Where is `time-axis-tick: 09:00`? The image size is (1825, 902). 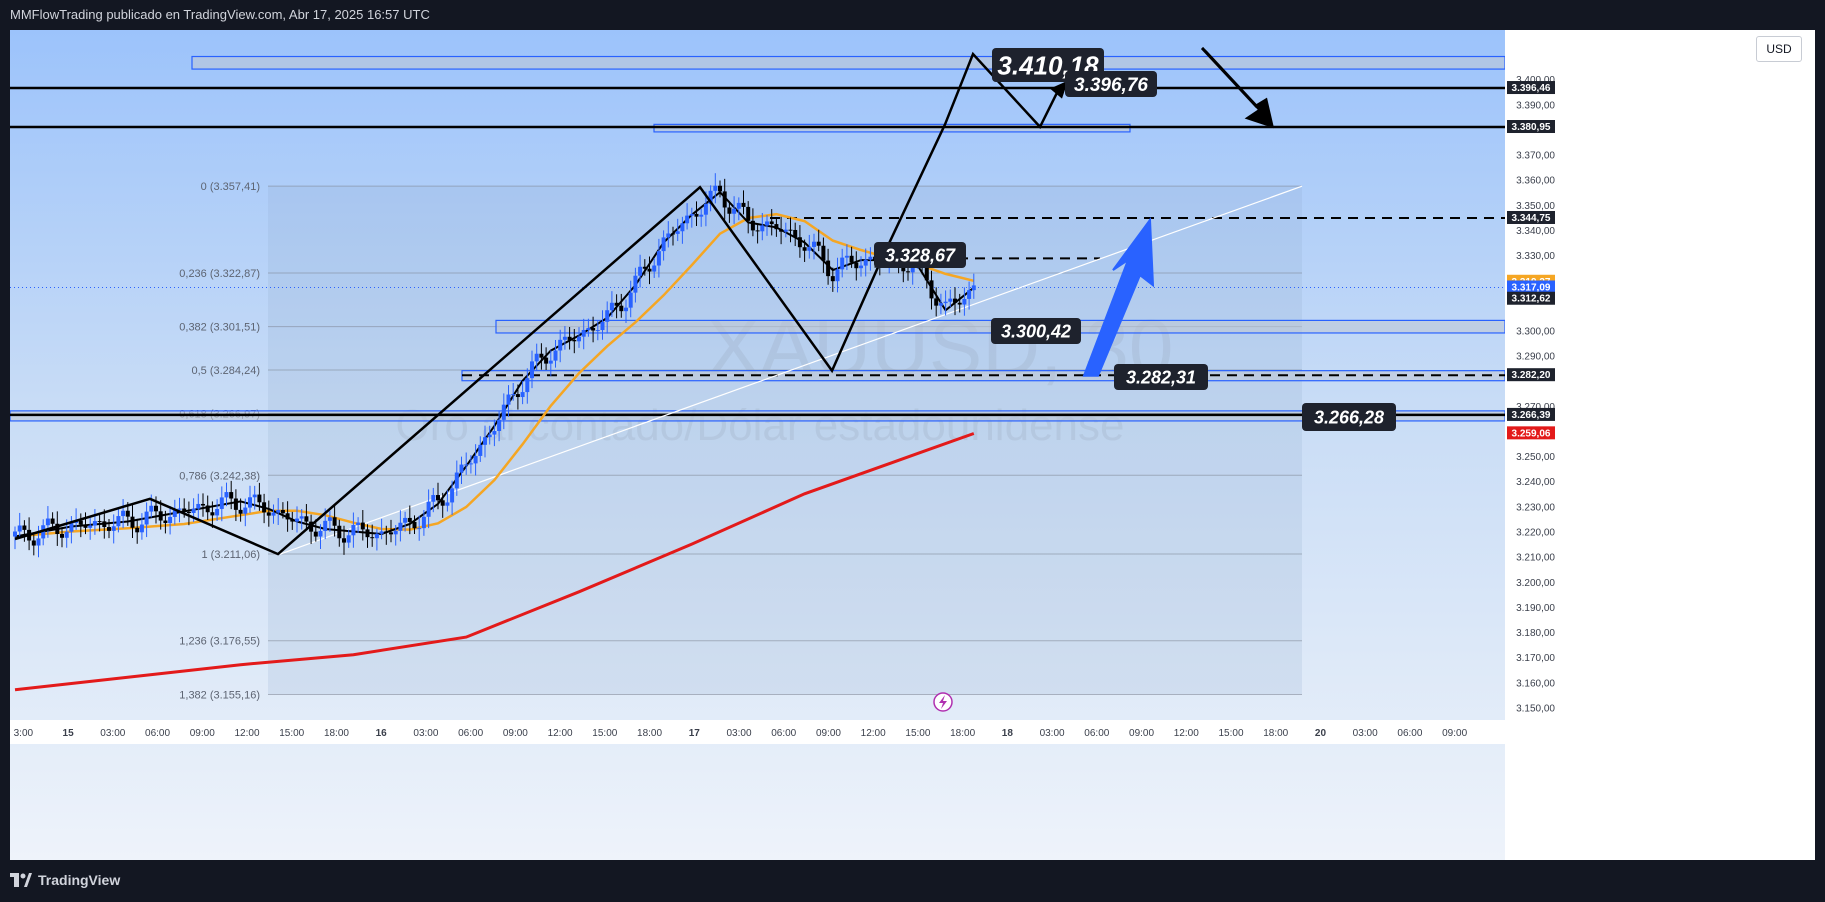
time-axis-tick: 09:00 is located at coordinates (828, 733).